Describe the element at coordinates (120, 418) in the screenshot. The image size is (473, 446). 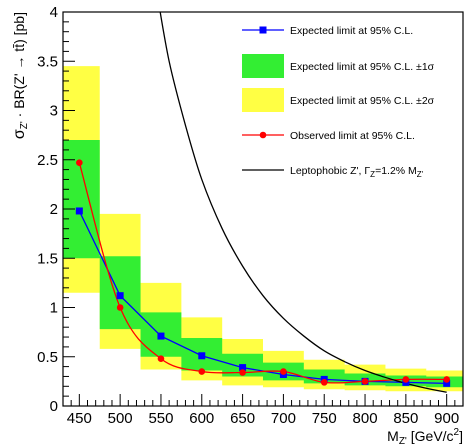
I see `x-tick-label: 500` at that location.